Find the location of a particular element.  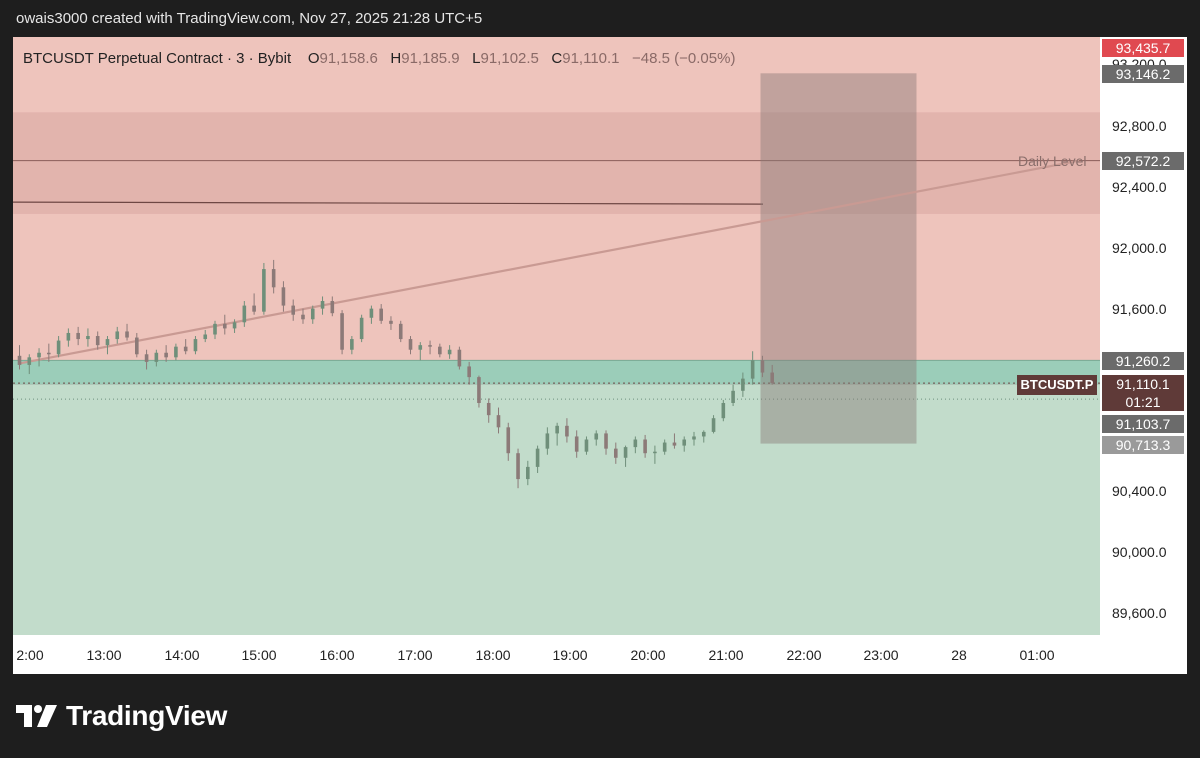

resistance-zone is located at coordinates (556, 163).